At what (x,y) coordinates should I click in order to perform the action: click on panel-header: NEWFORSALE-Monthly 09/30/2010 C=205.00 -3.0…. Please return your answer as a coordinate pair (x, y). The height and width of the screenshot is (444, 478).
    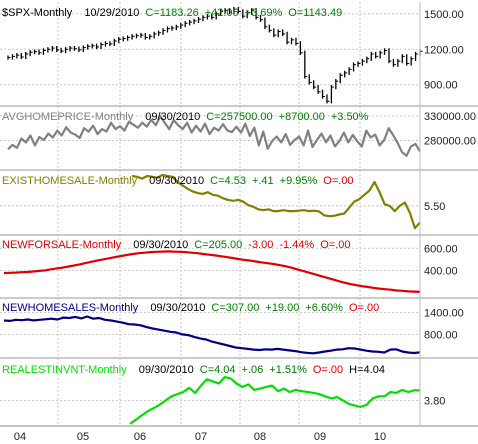
    Looking at the image, I should click on (176, 245).